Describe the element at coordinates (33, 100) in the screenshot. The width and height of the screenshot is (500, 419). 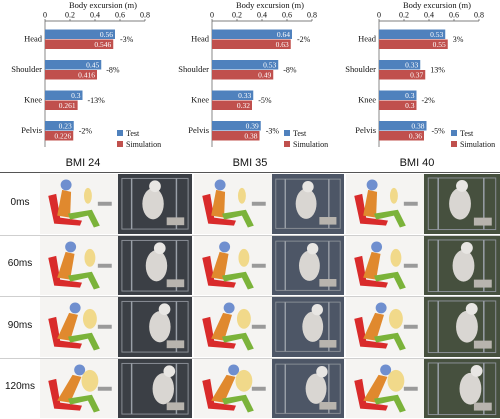
I see `category-label: Knee` at that location.